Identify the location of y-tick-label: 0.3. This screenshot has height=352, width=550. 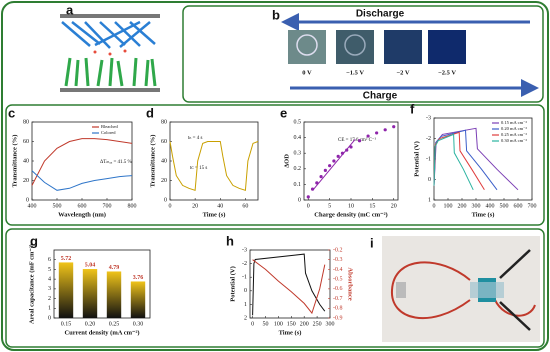
(298, 154).